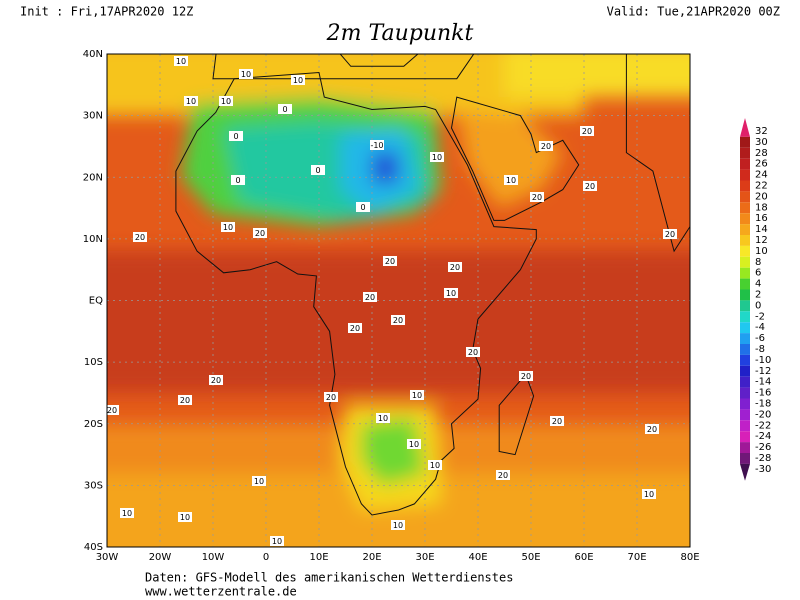 This screenshot has width=800, height=600. What do you see at coordinates (221, 592) in the screenshot?
I see `footer-url: www.wetterzentrale.de` at bounding box center [221, 592].